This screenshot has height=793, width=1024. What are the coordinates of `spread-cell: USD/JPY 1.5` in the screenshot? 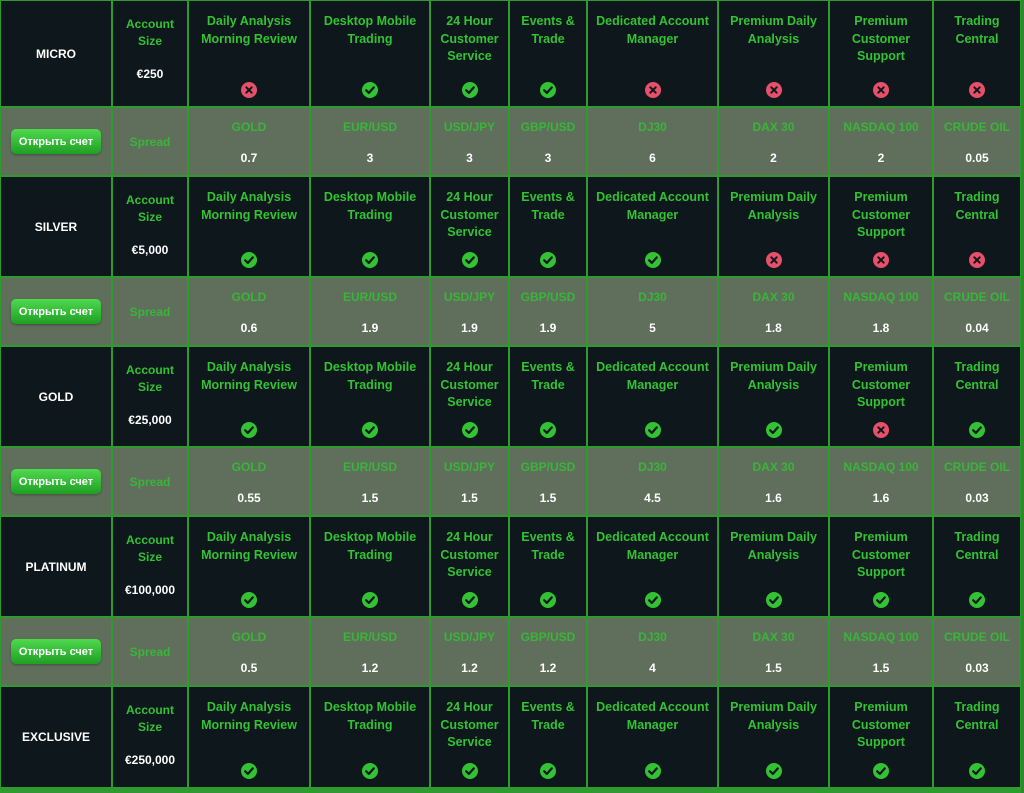 It's located at (469, 481).